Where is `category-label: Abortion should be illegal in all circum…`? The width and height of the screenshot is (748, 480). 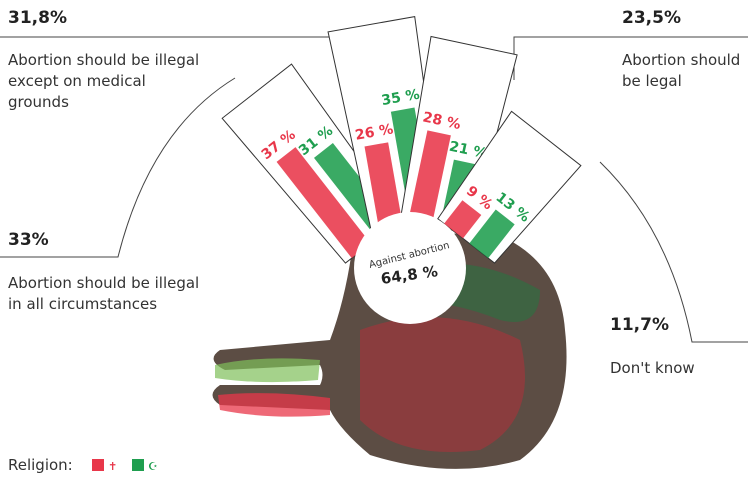 category-label: Abortion should be illegal in all circum… is located at coordinates (104, 293).